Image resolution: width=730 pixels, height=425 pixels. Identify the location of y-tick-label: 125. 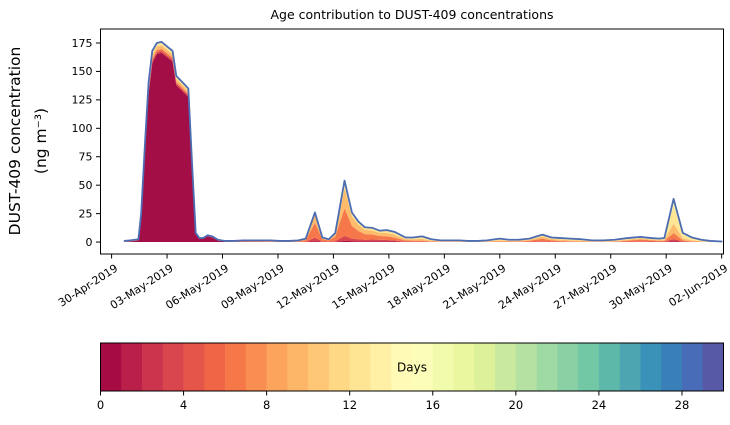
(82, 100).